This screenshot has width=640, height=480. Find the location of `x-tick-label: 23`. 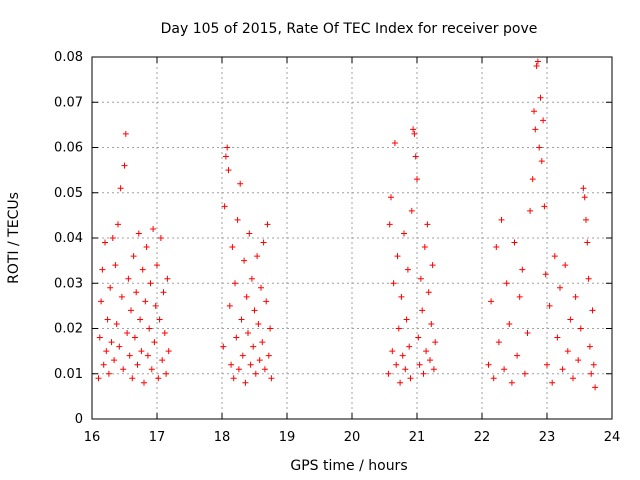

x-tick-label: 23 is located at coordinates (547, 437).